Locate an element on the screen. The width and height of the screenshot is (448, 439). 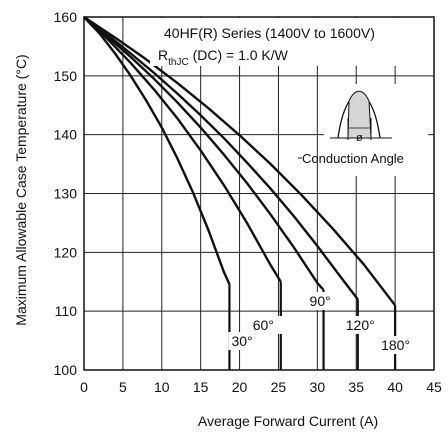
y-tick-label: 120 is located at coordinates (66, 252).